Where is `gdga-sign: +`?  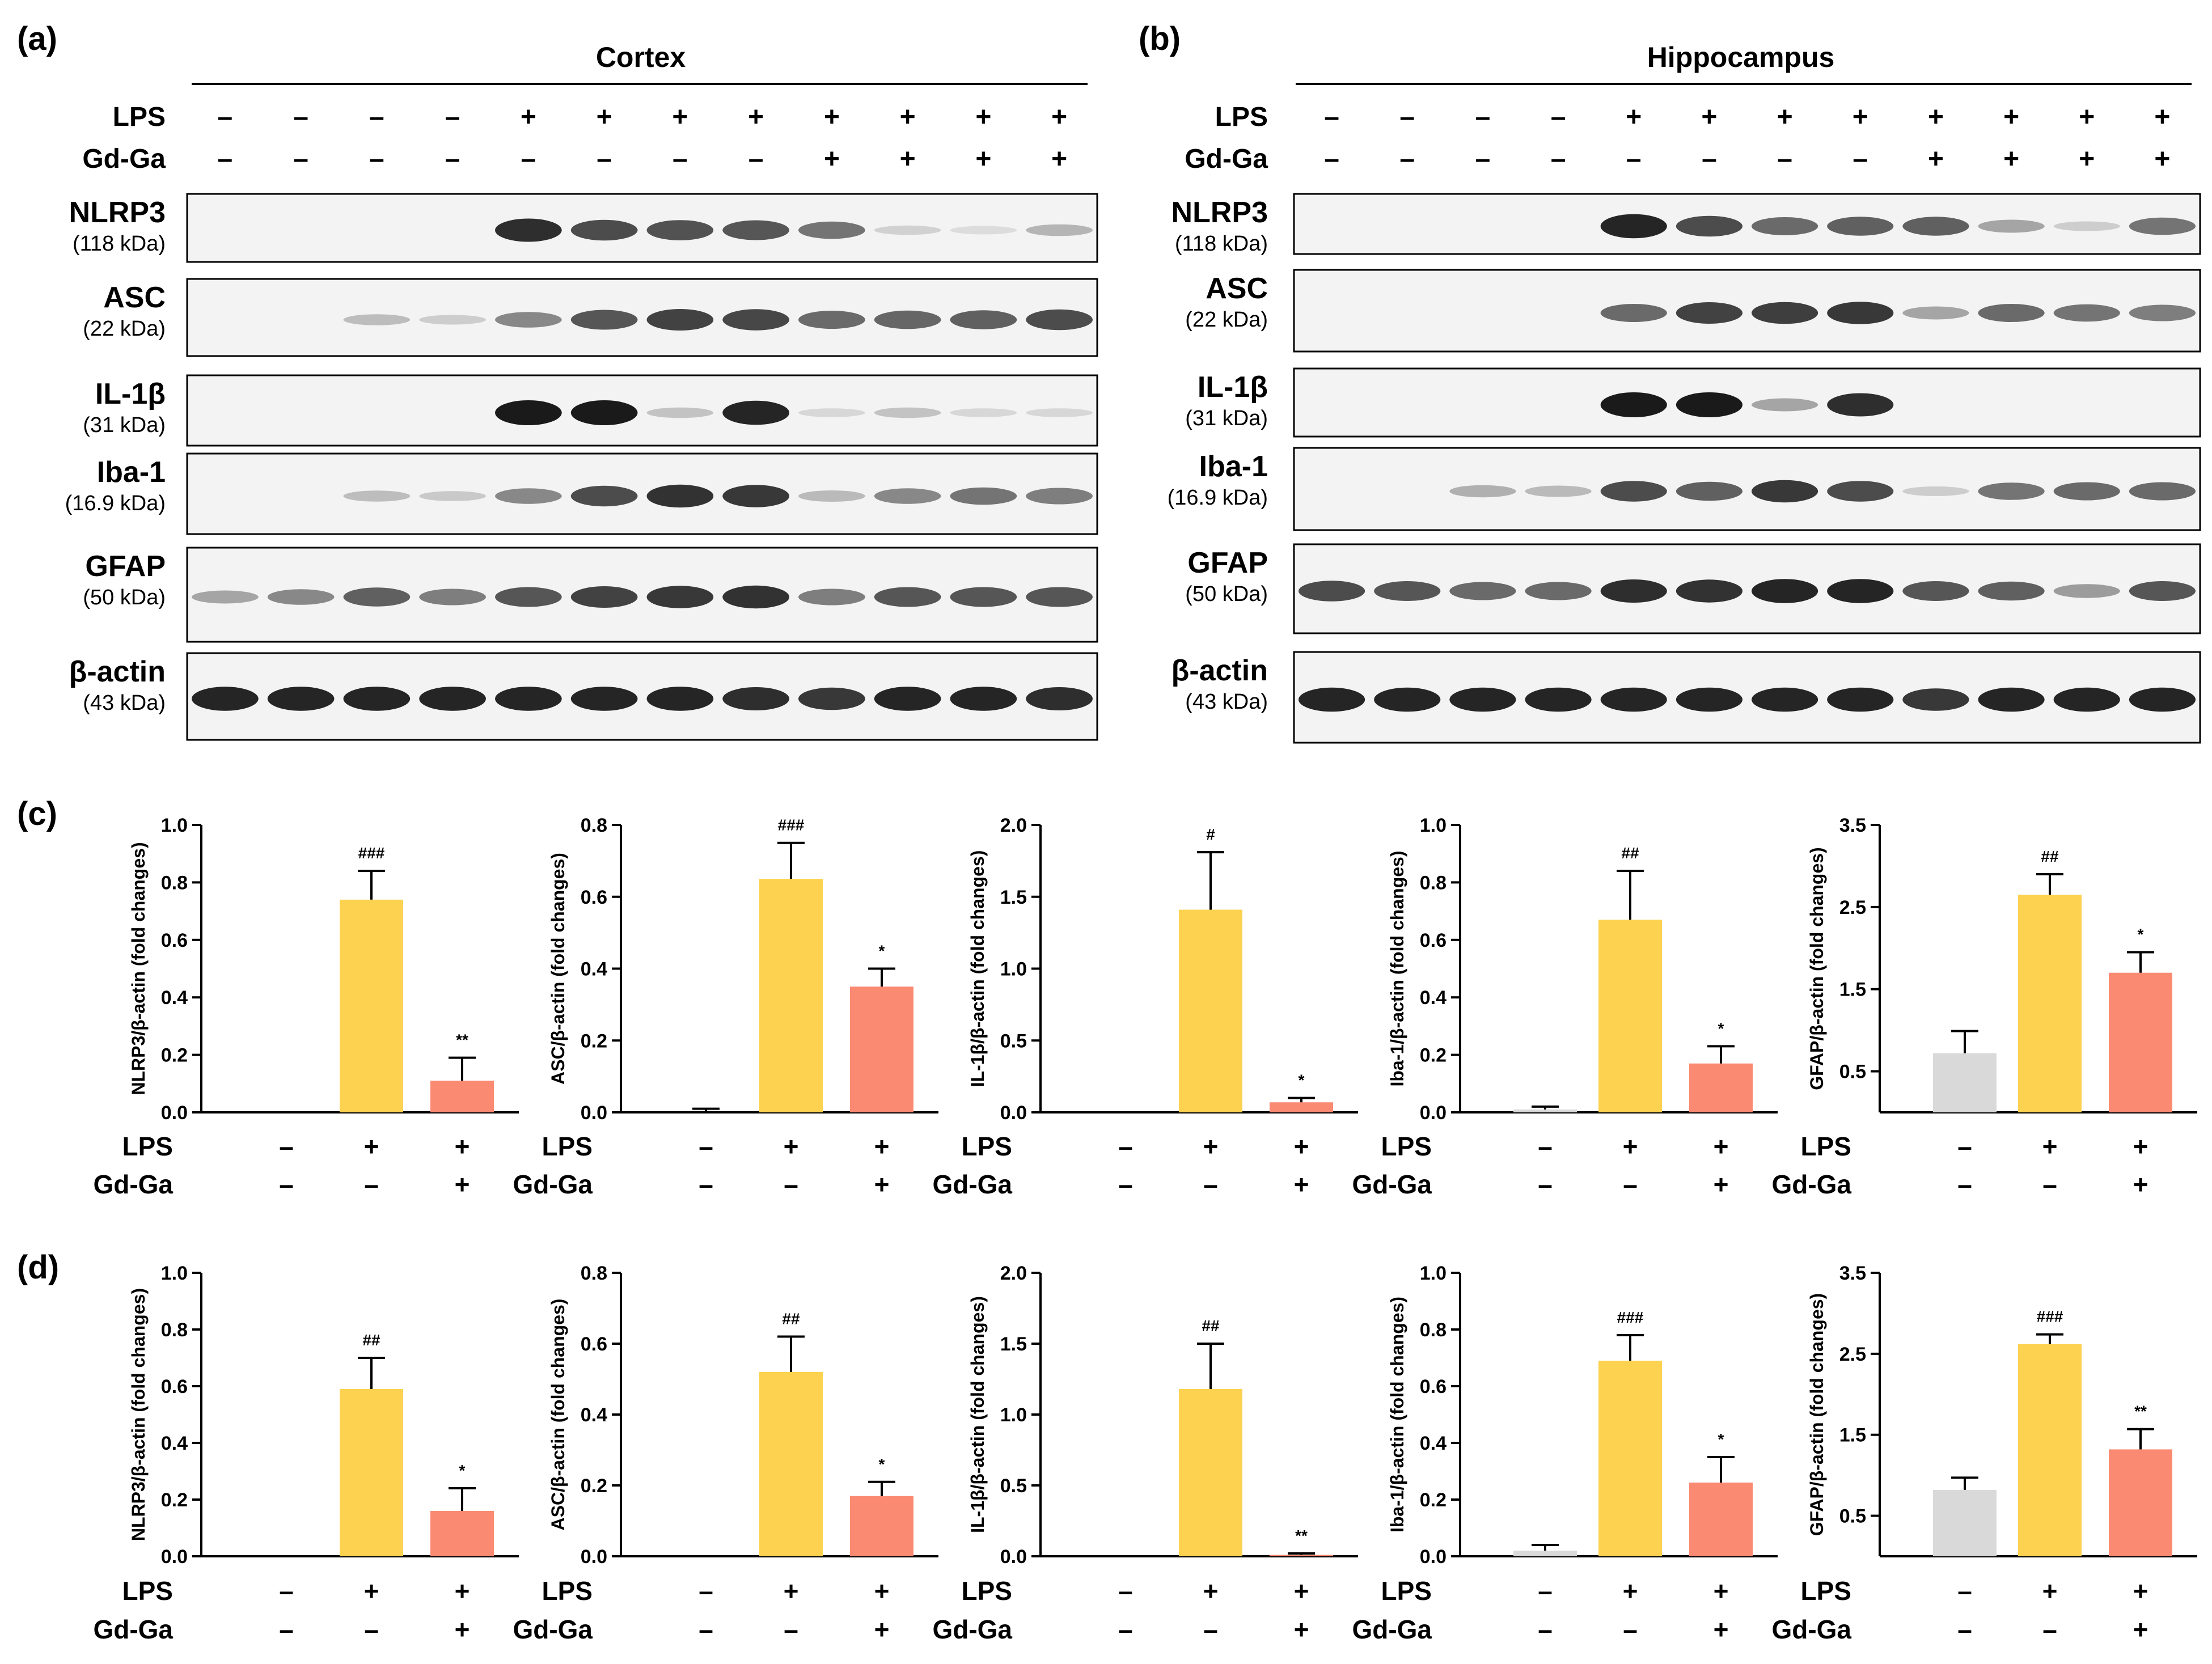 gdga-sign: + is located at coordinates (882, 1185).